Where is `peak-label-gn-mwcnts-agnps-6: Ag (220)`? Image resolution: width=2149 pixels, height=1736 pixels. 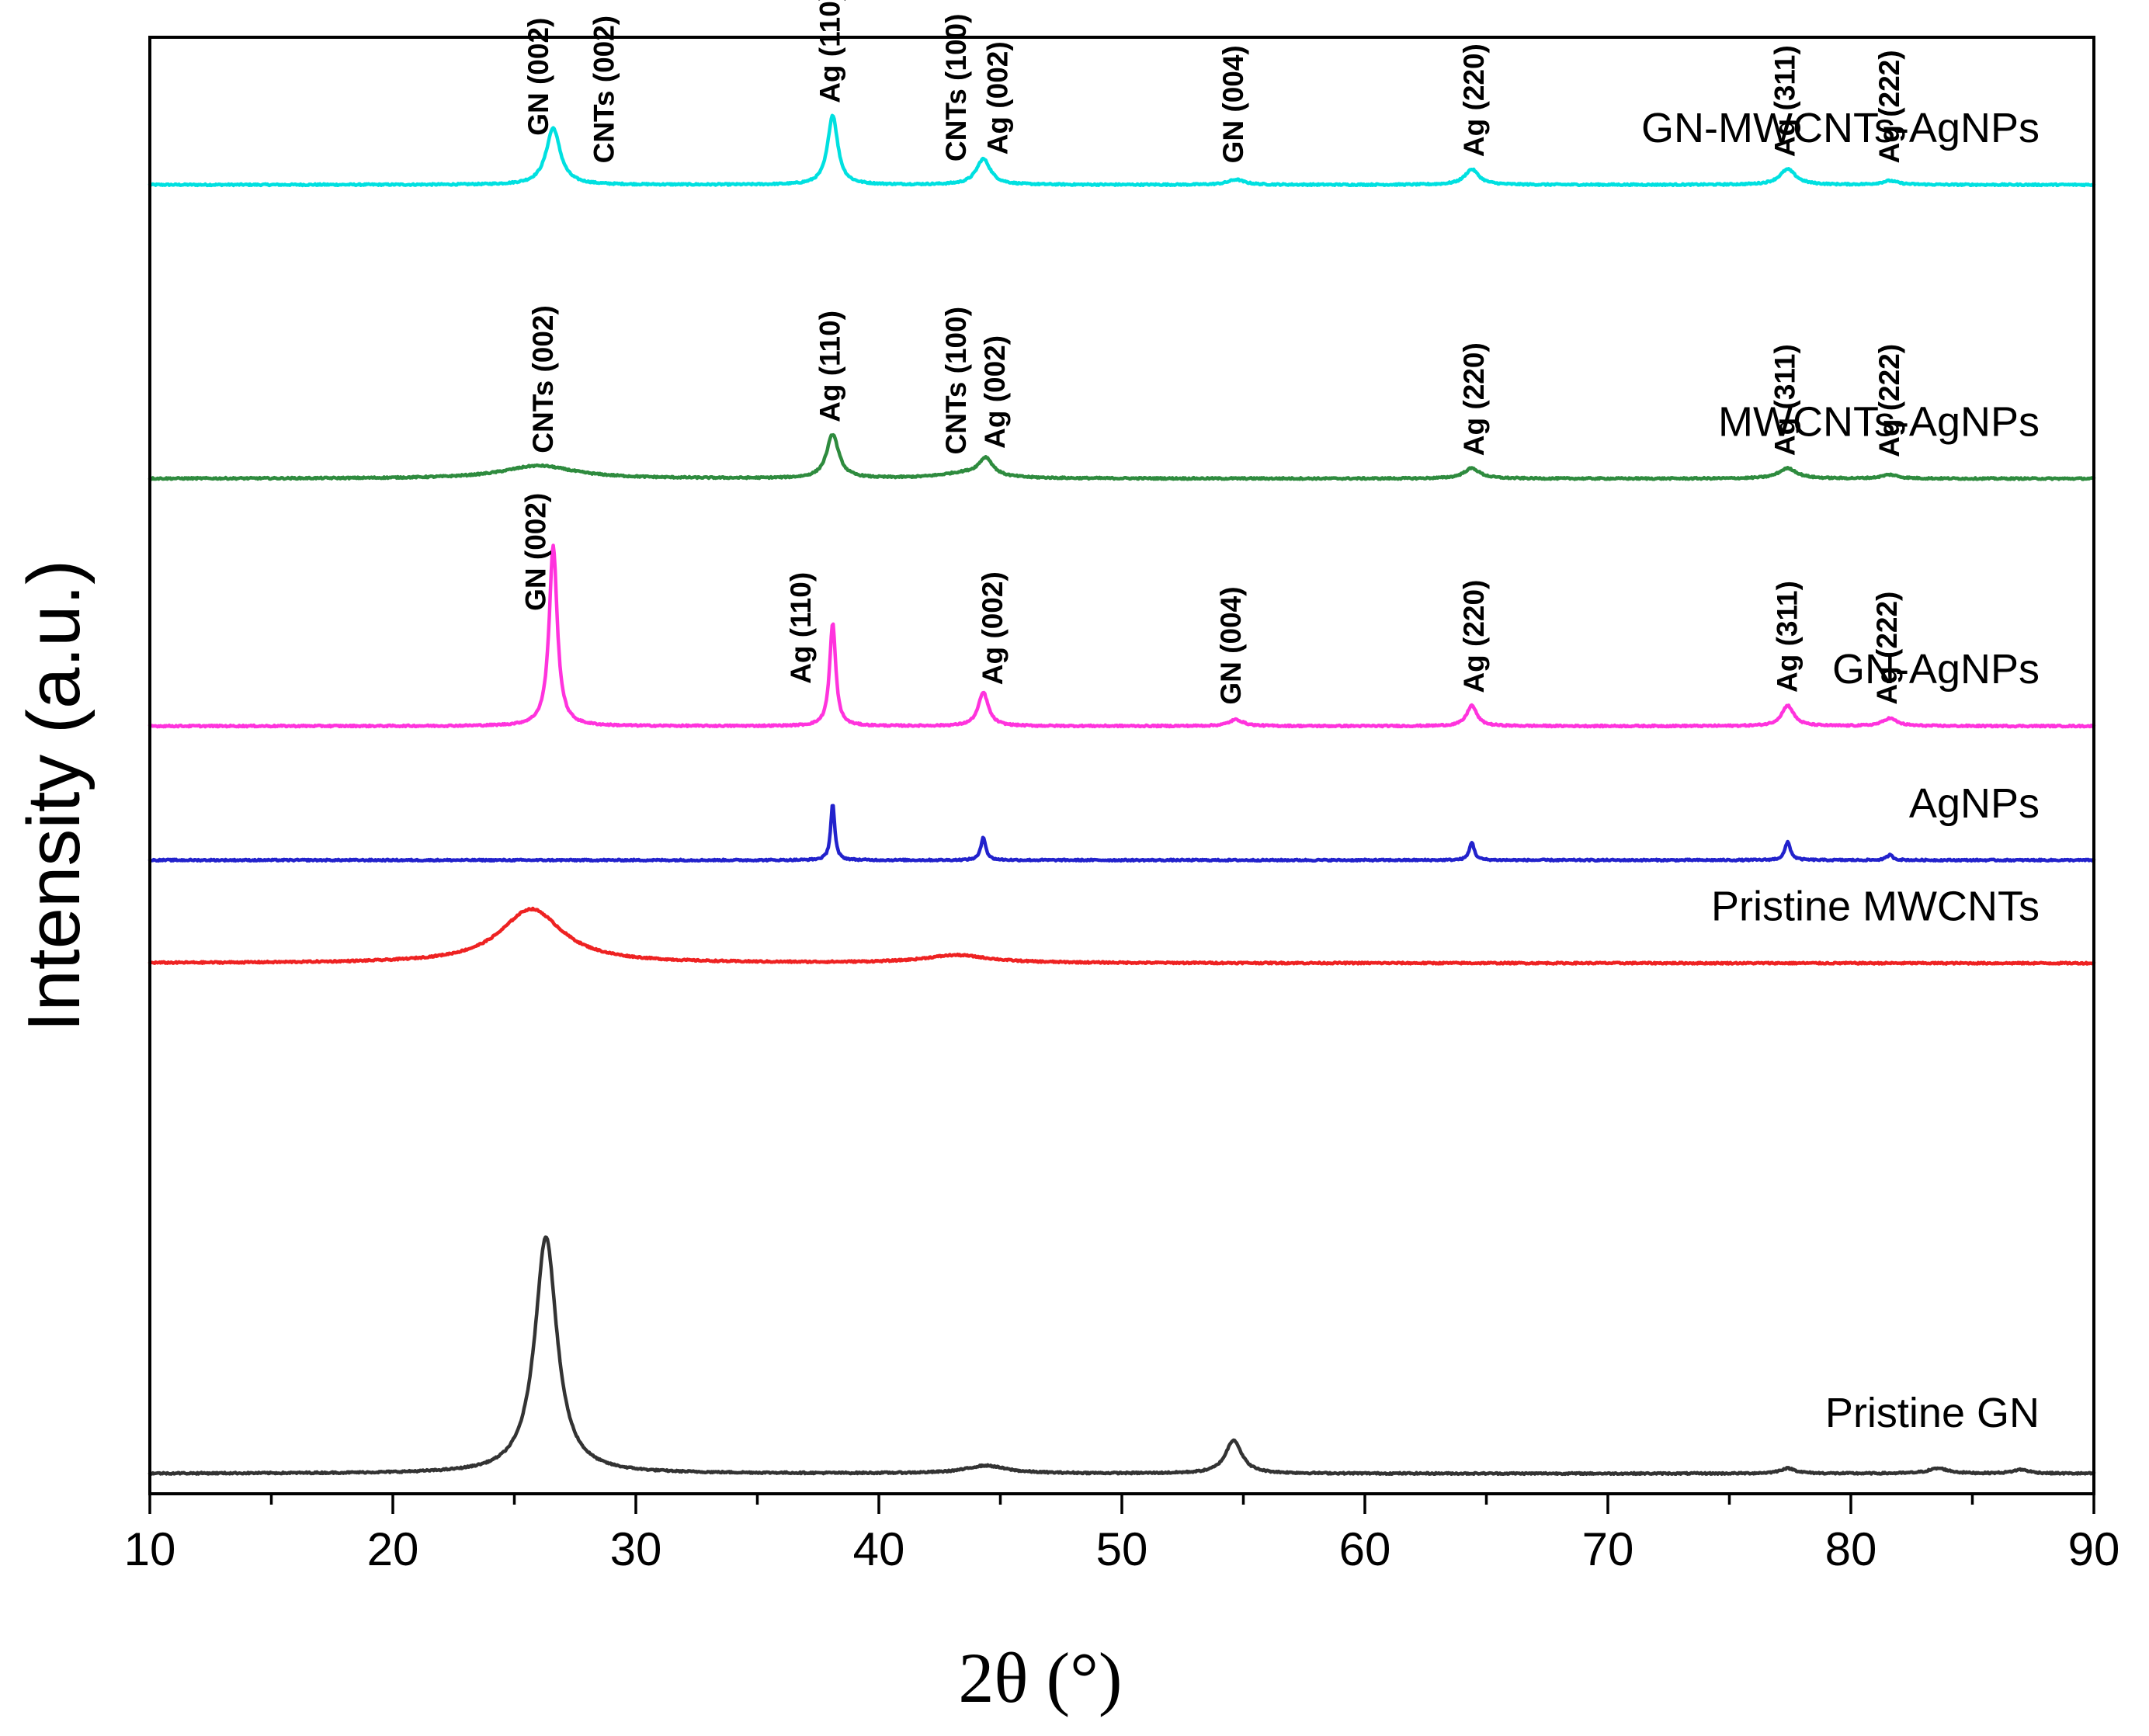 peak-label-gn-mwcnts-agnps-6: Ag (220) is located at coordinates (1474, 100).